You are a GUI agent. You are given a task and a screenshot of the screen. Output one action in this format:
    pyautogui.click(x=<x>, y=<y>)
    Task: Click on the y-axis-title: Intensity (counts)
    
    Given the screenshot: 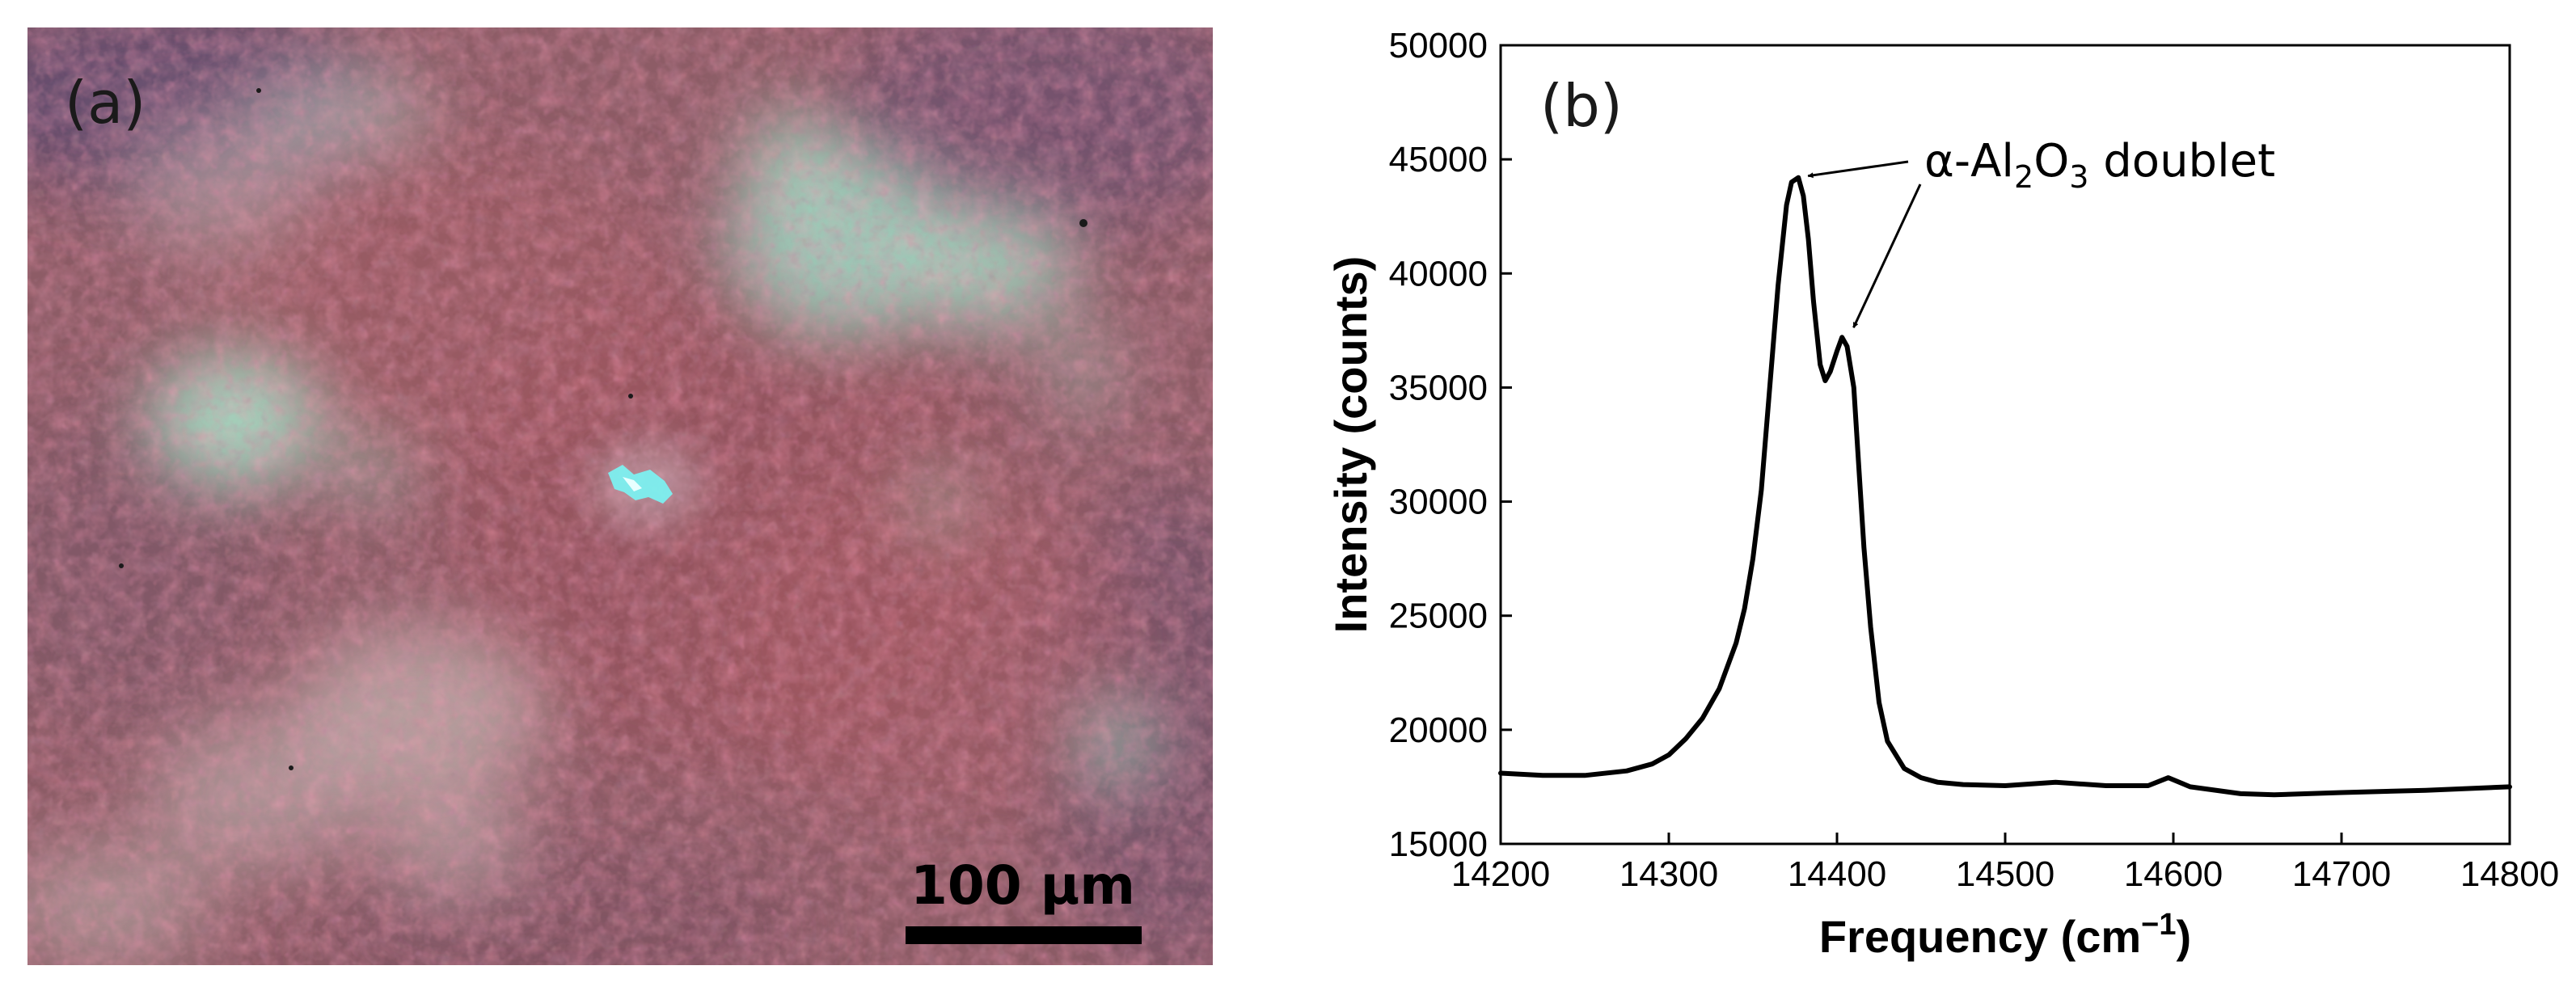 What is the action you would take?
    pyautogui.click(x=1350, y=445)
    